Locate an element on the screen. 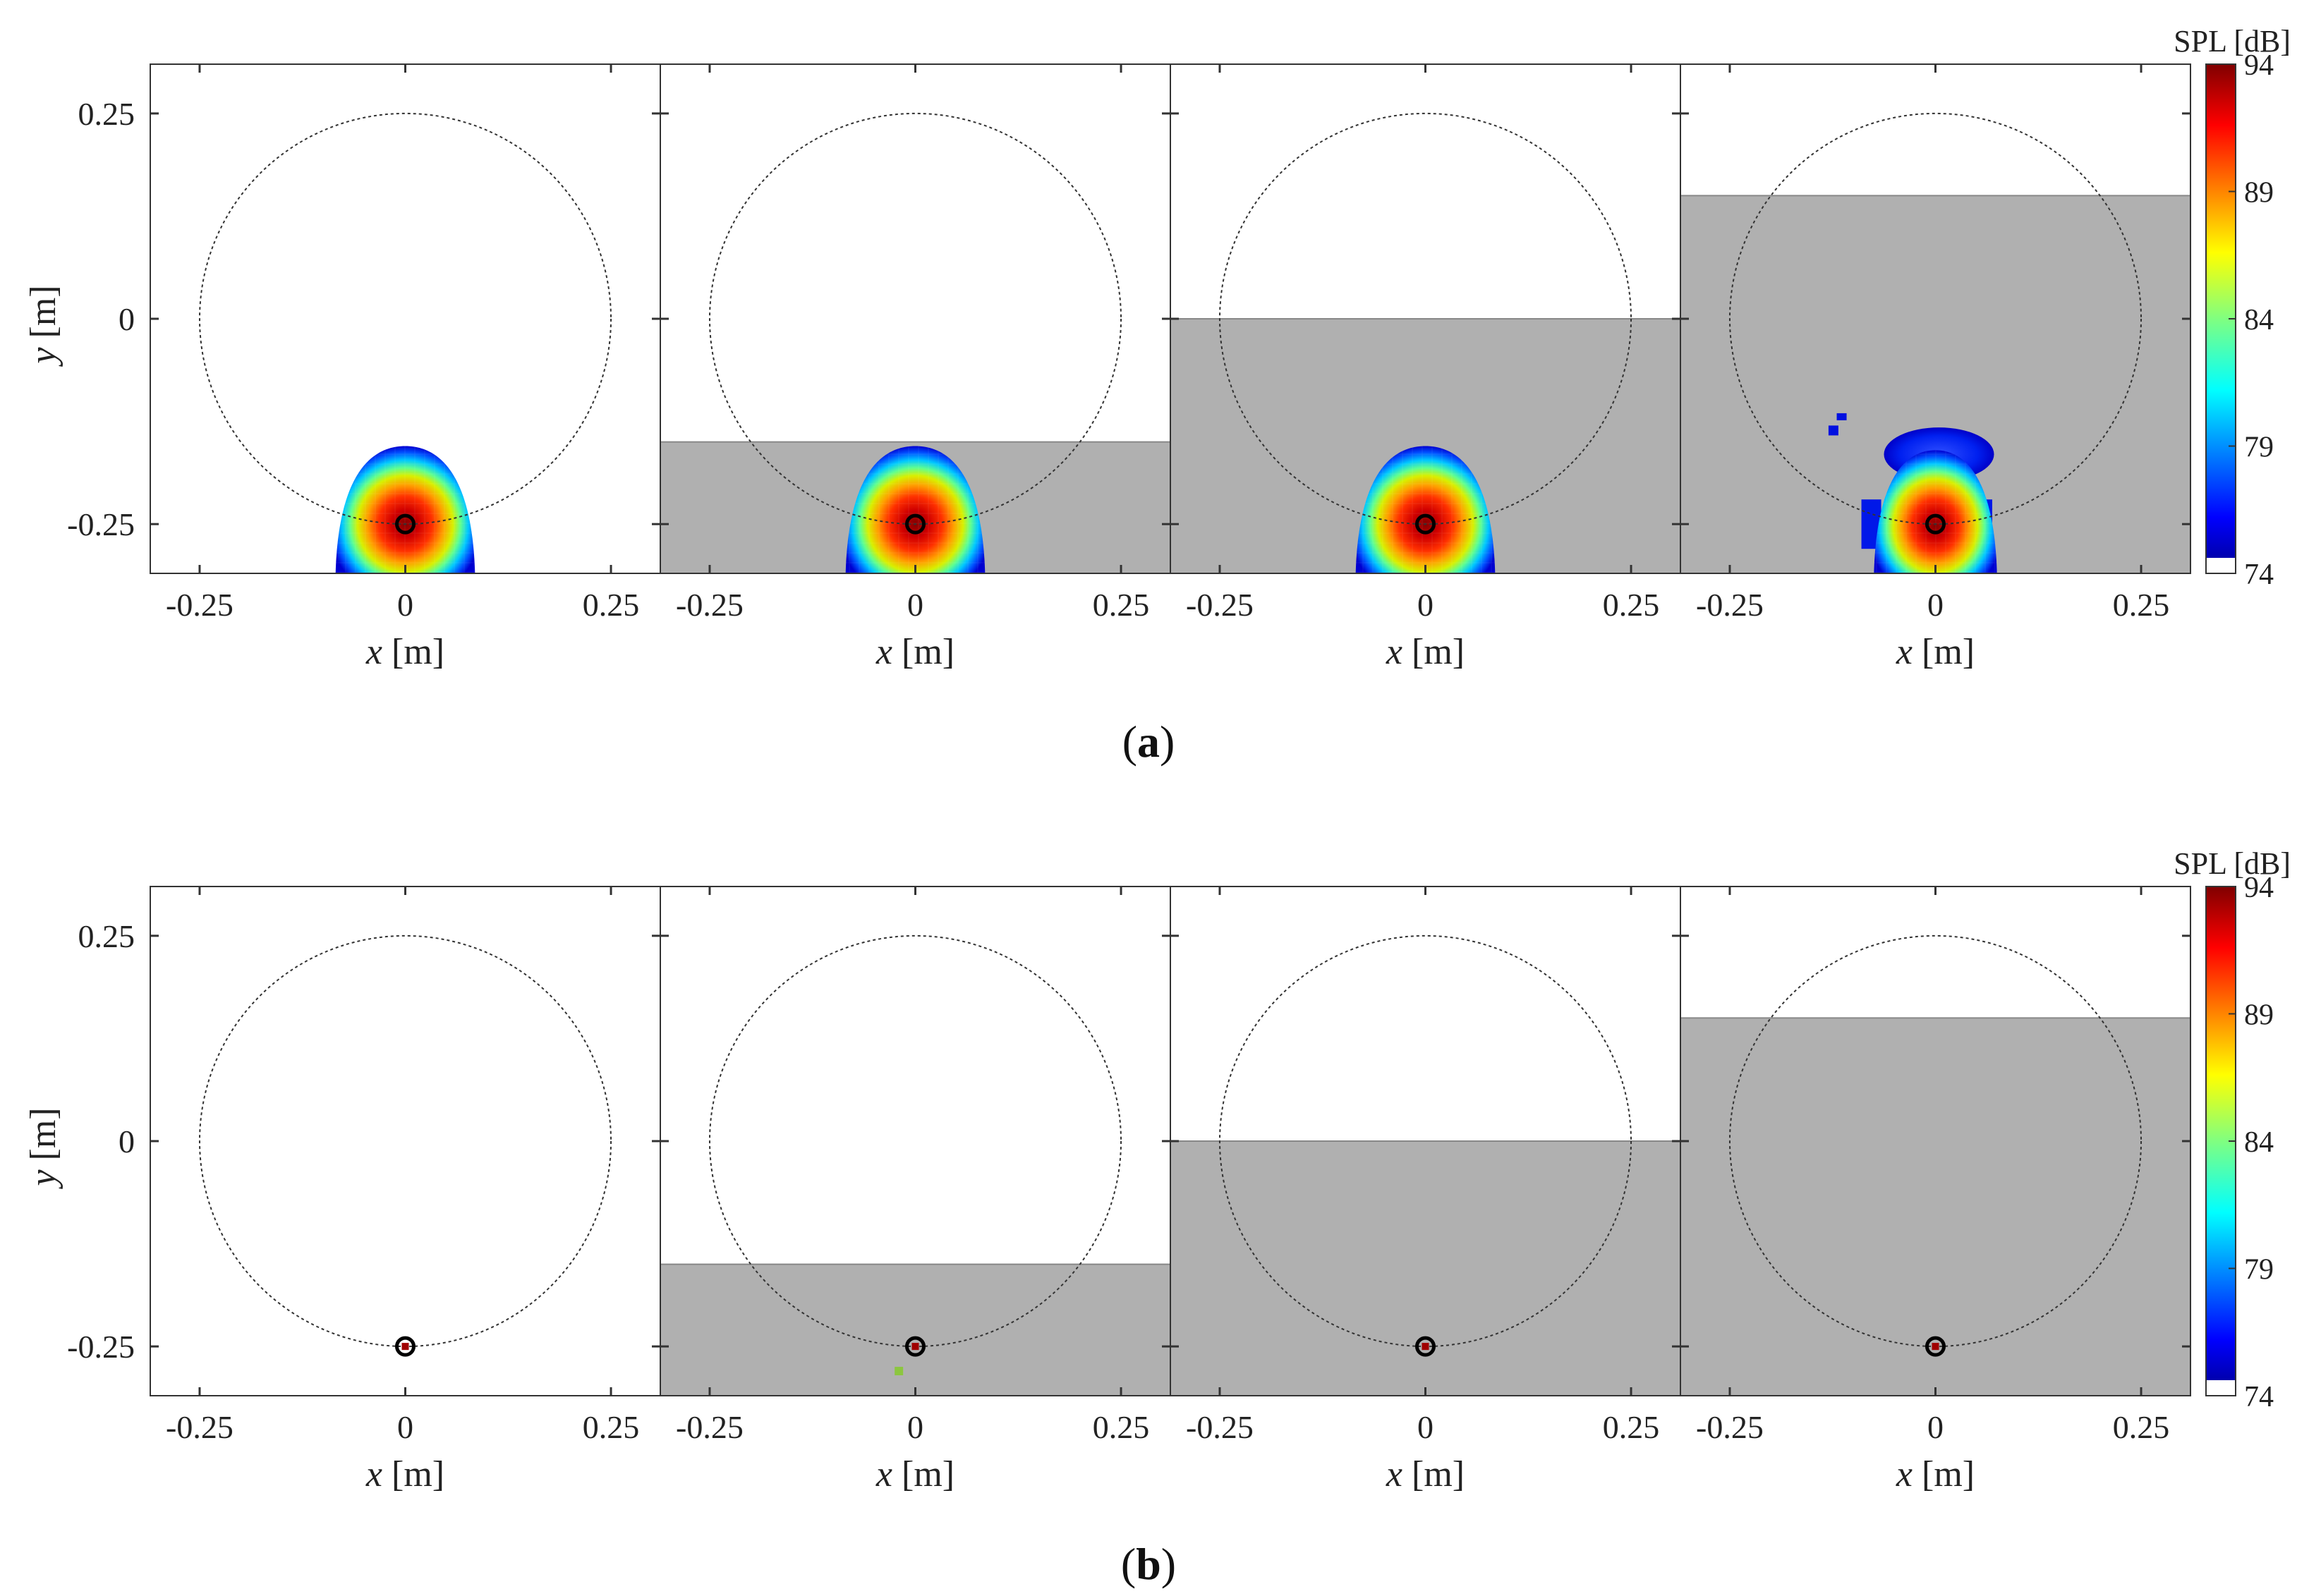 This screenshot has width=2297, height=1596. caption: (a) is located at coordinates (1148, 742).